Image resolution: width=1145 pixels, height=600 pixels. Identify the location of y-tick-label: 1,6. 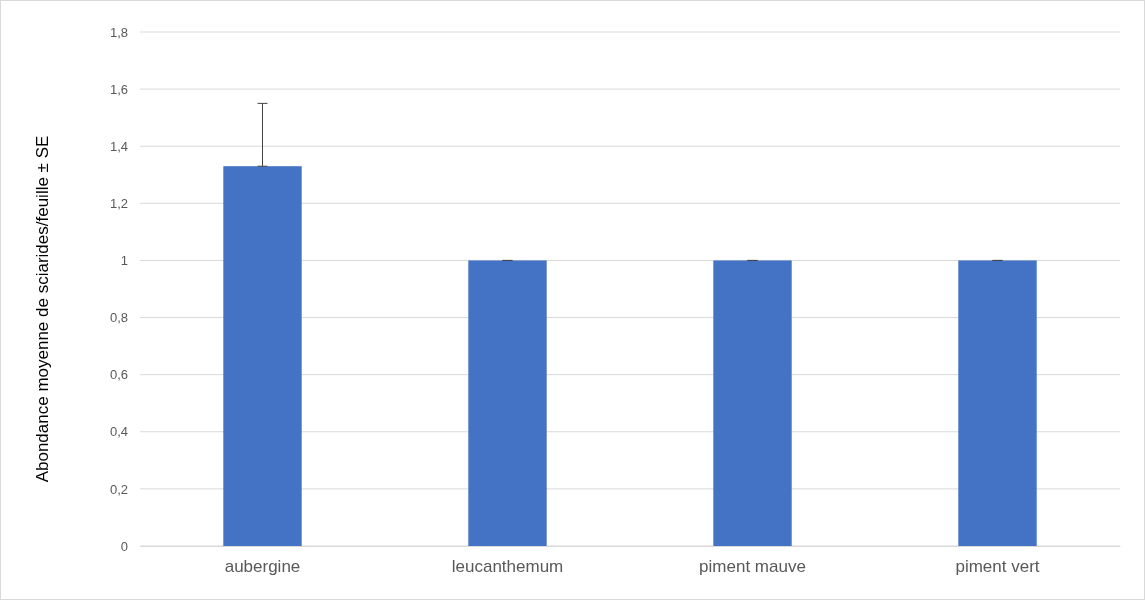
(118, 89).